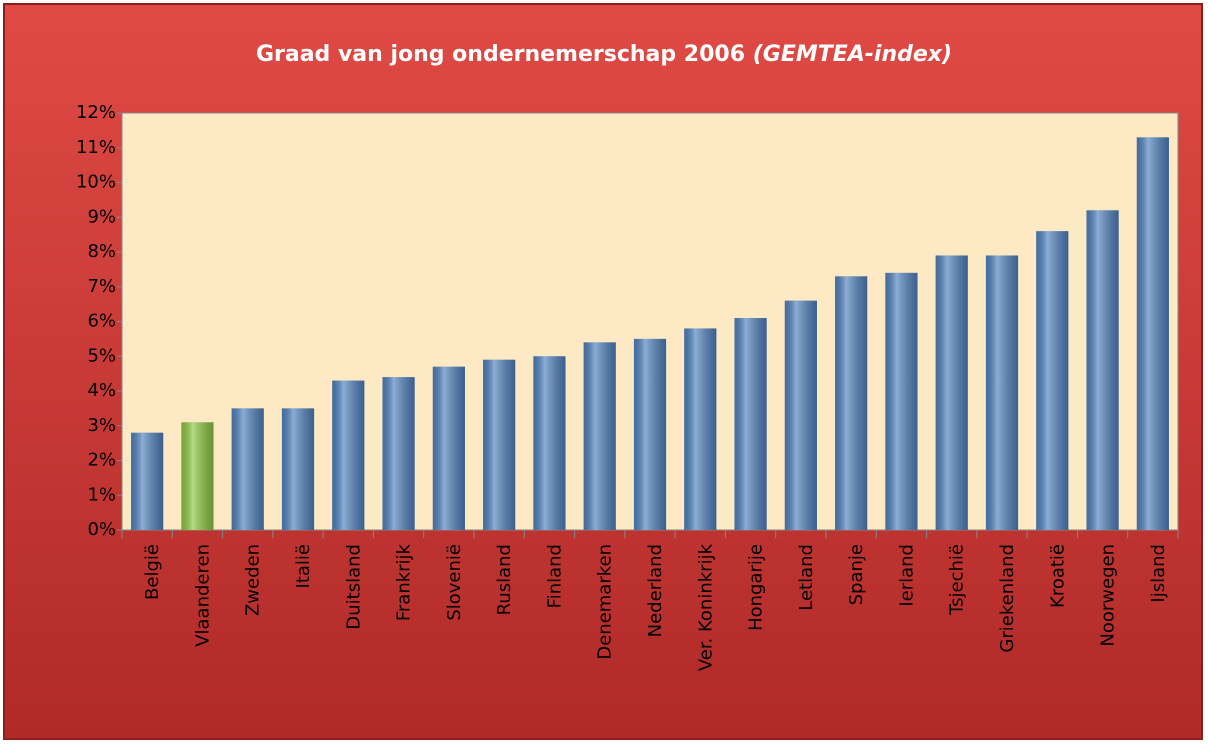 The width and height of the screenshot is (1208, 749). I want to click on x-tick-label: Noorwegen, so click(1108, 595).